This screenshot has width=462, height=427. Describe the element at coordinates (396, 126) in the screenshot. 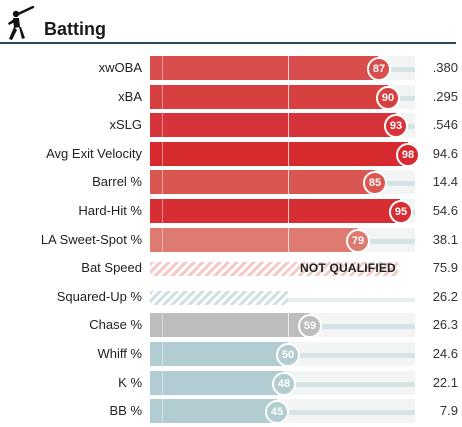

I see `percentile-badge: 93` at that location.